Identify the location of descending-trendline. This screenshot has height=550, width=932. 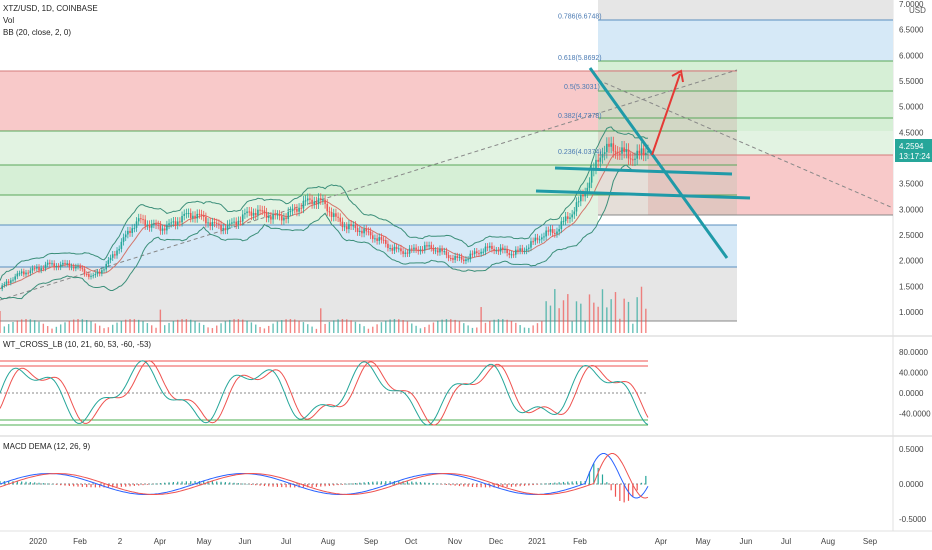
(658, 163).